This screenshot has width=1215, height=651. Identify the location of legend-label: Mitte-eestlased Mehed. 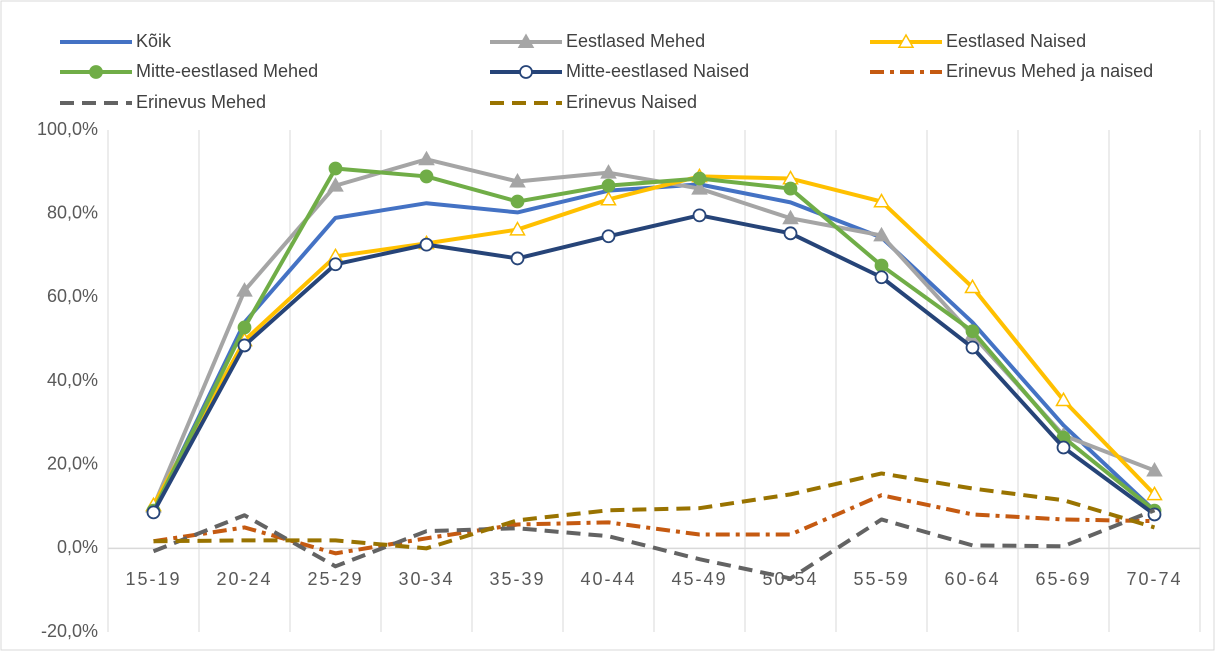
(227, 71).